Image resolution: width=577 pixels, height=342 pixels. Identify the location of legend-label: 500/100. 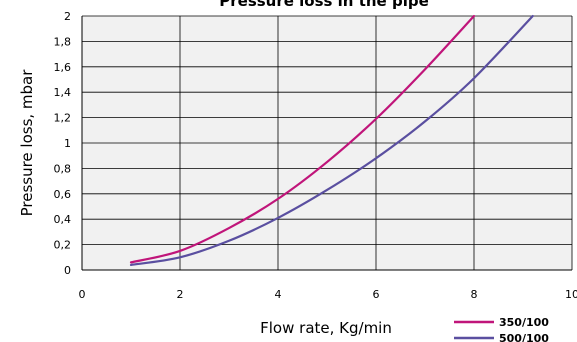
(524, 337).